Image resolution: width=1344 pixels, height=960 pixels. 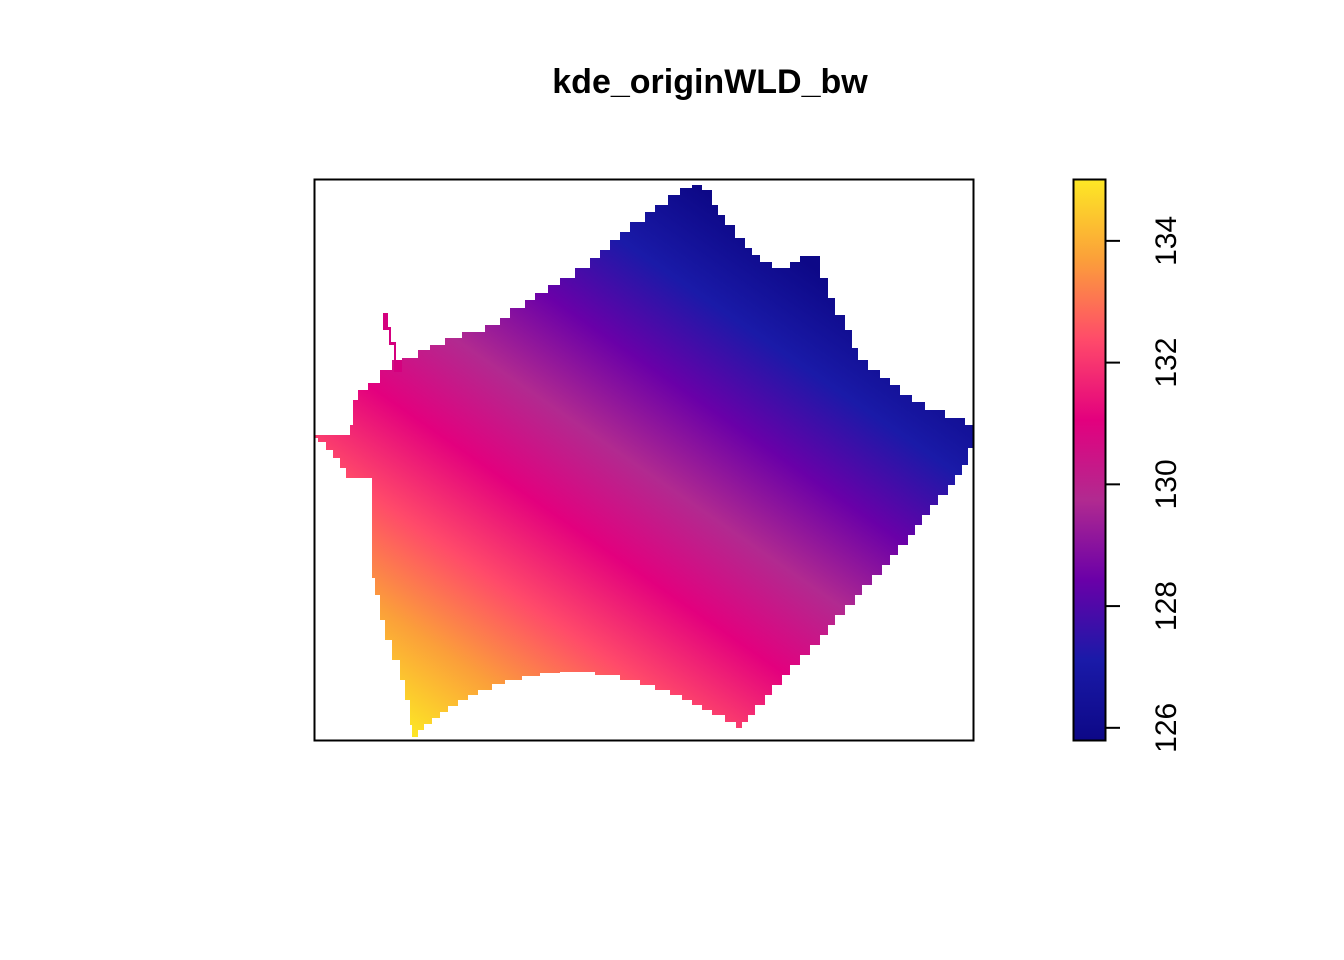 I want to click on raster-spike, so click(x=392, y=342).